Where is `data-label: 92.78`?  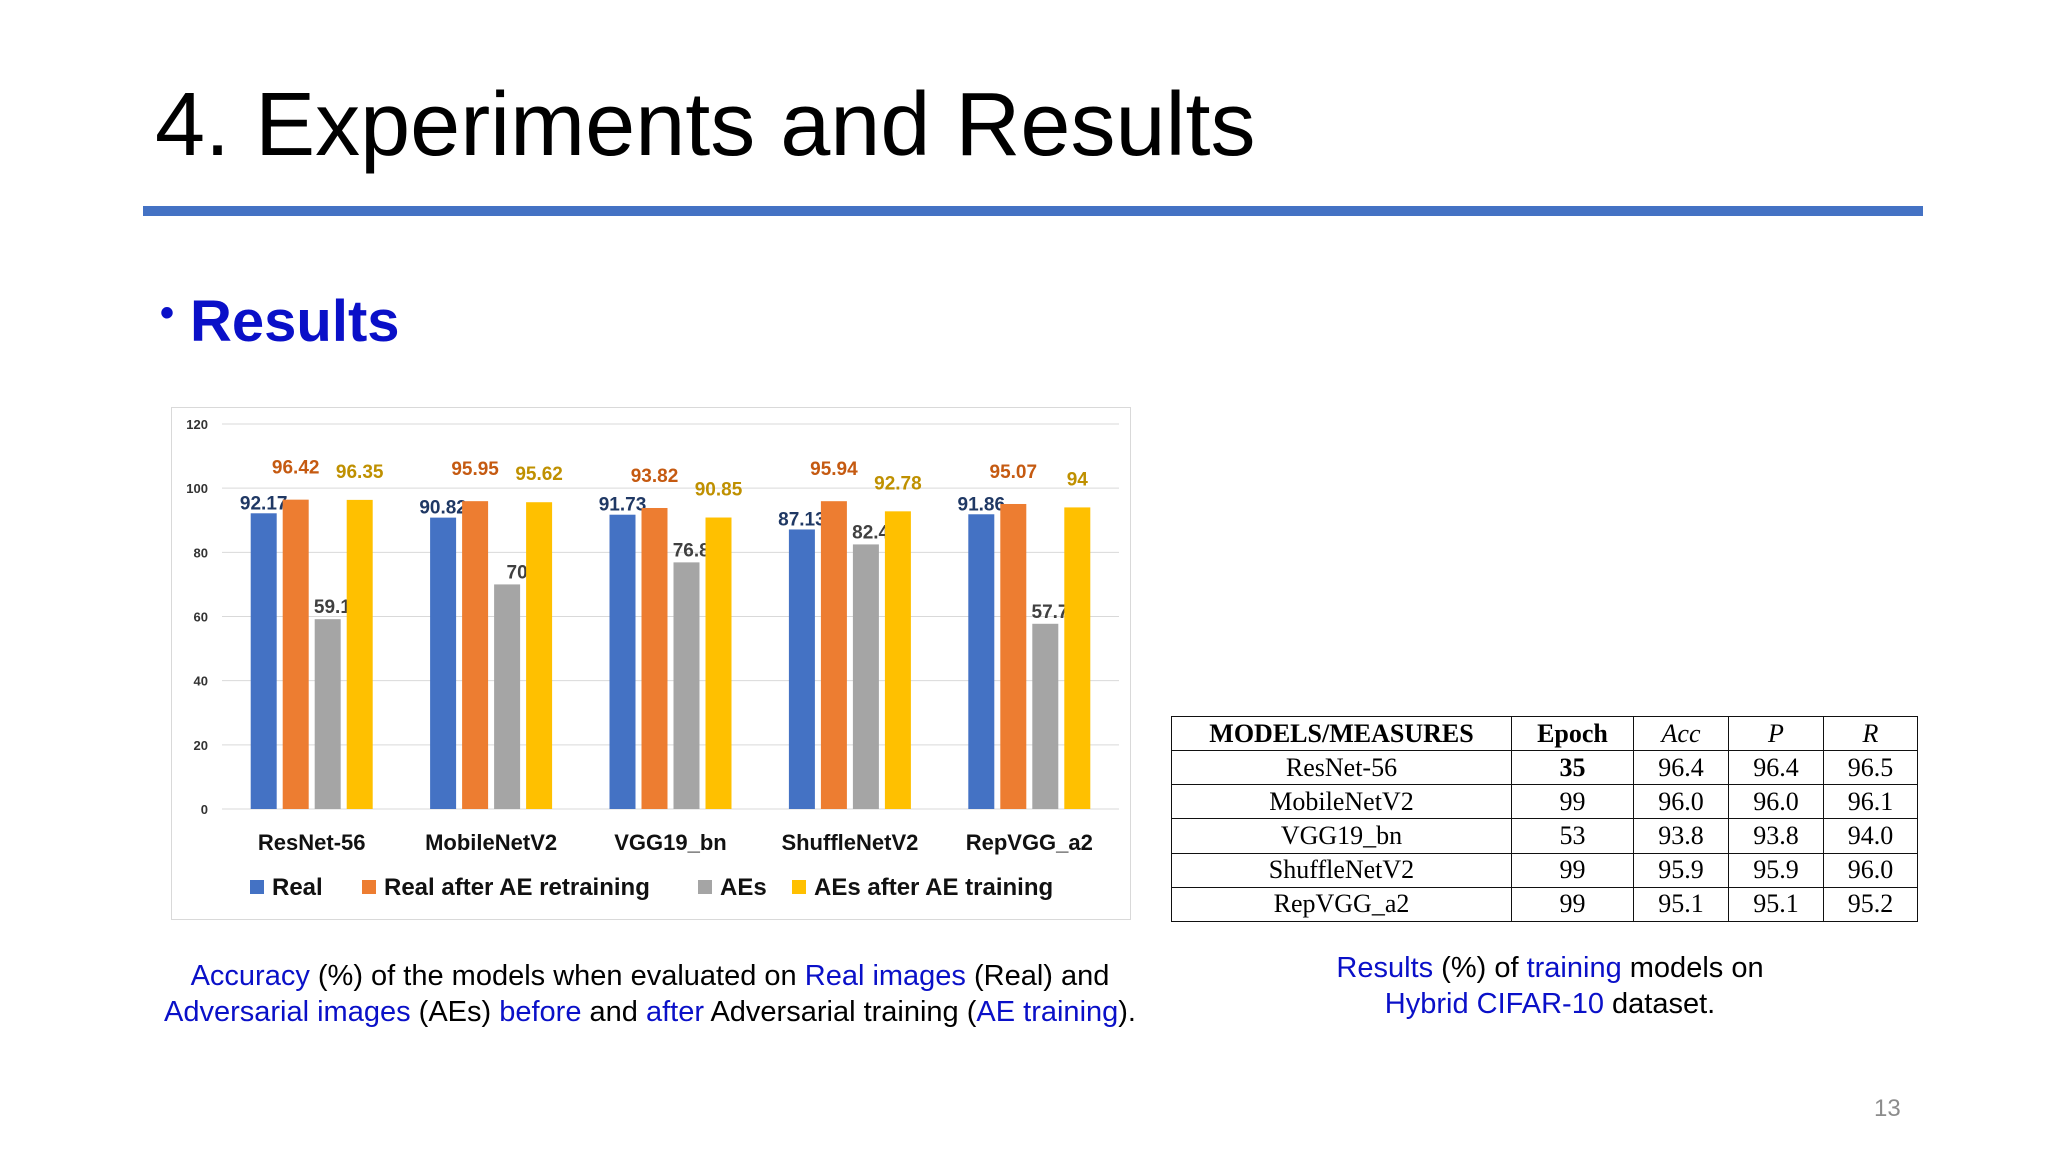 data-label: 92.78 is located at coordinates (898, 483).